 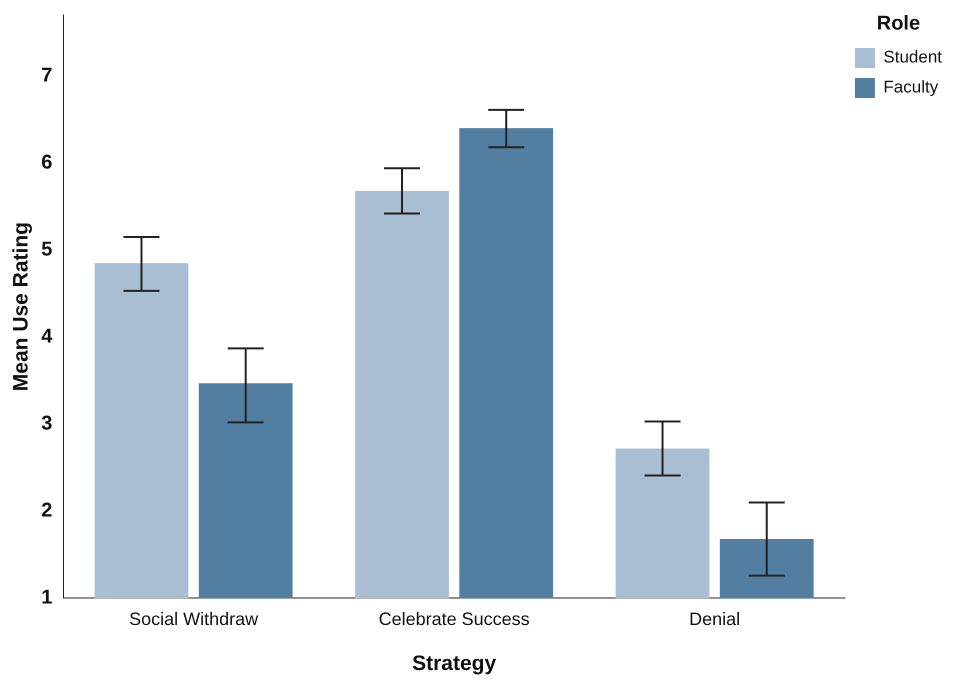 What do you see at coordinates (46, 162) in the screenshot?
I see `y-tick-label: 6` at bounding box center [46, 162].